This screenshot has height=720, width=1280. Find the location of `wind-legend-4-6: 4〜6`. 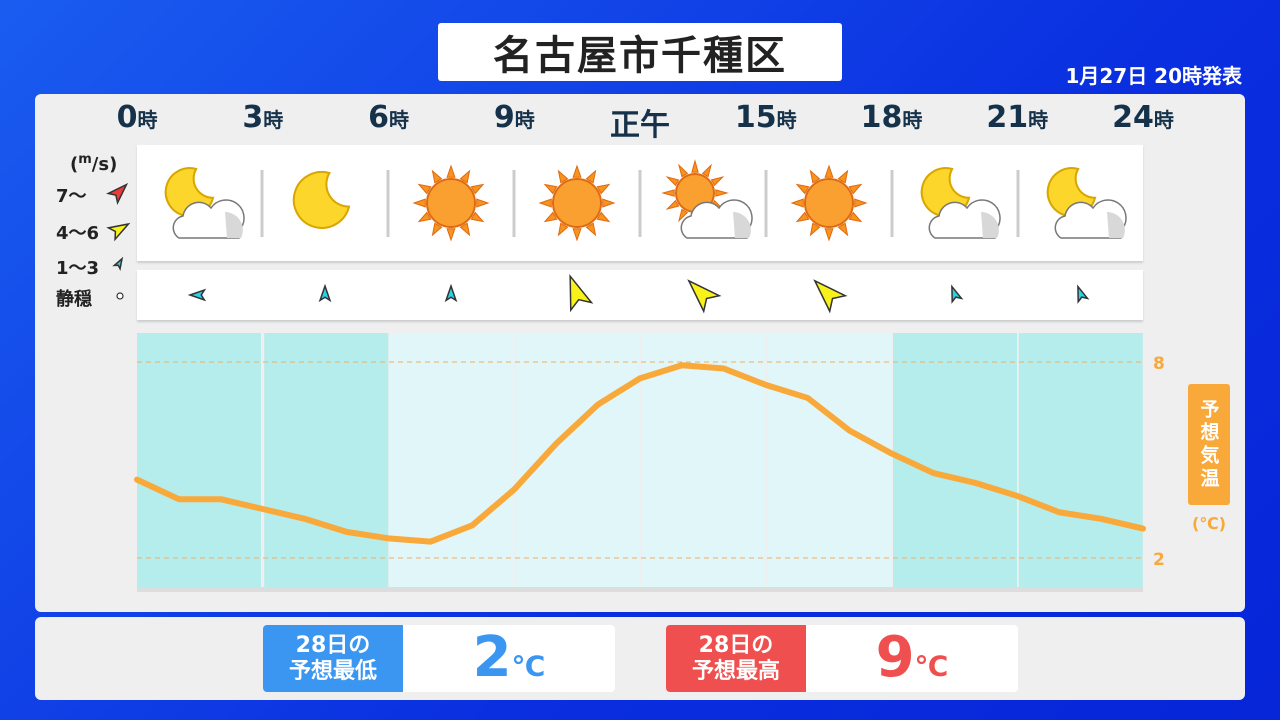

wind-legend-4-6: 4〜6 is located at coordinates (78, 233).